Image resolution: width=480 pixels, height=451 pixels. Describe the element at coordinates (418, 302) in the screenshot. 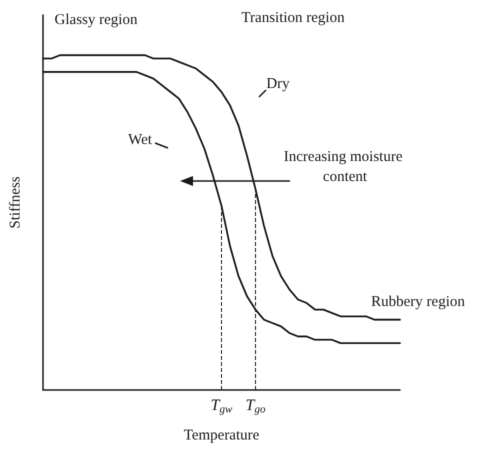

I see `annotation: Rubbery region` at that location.